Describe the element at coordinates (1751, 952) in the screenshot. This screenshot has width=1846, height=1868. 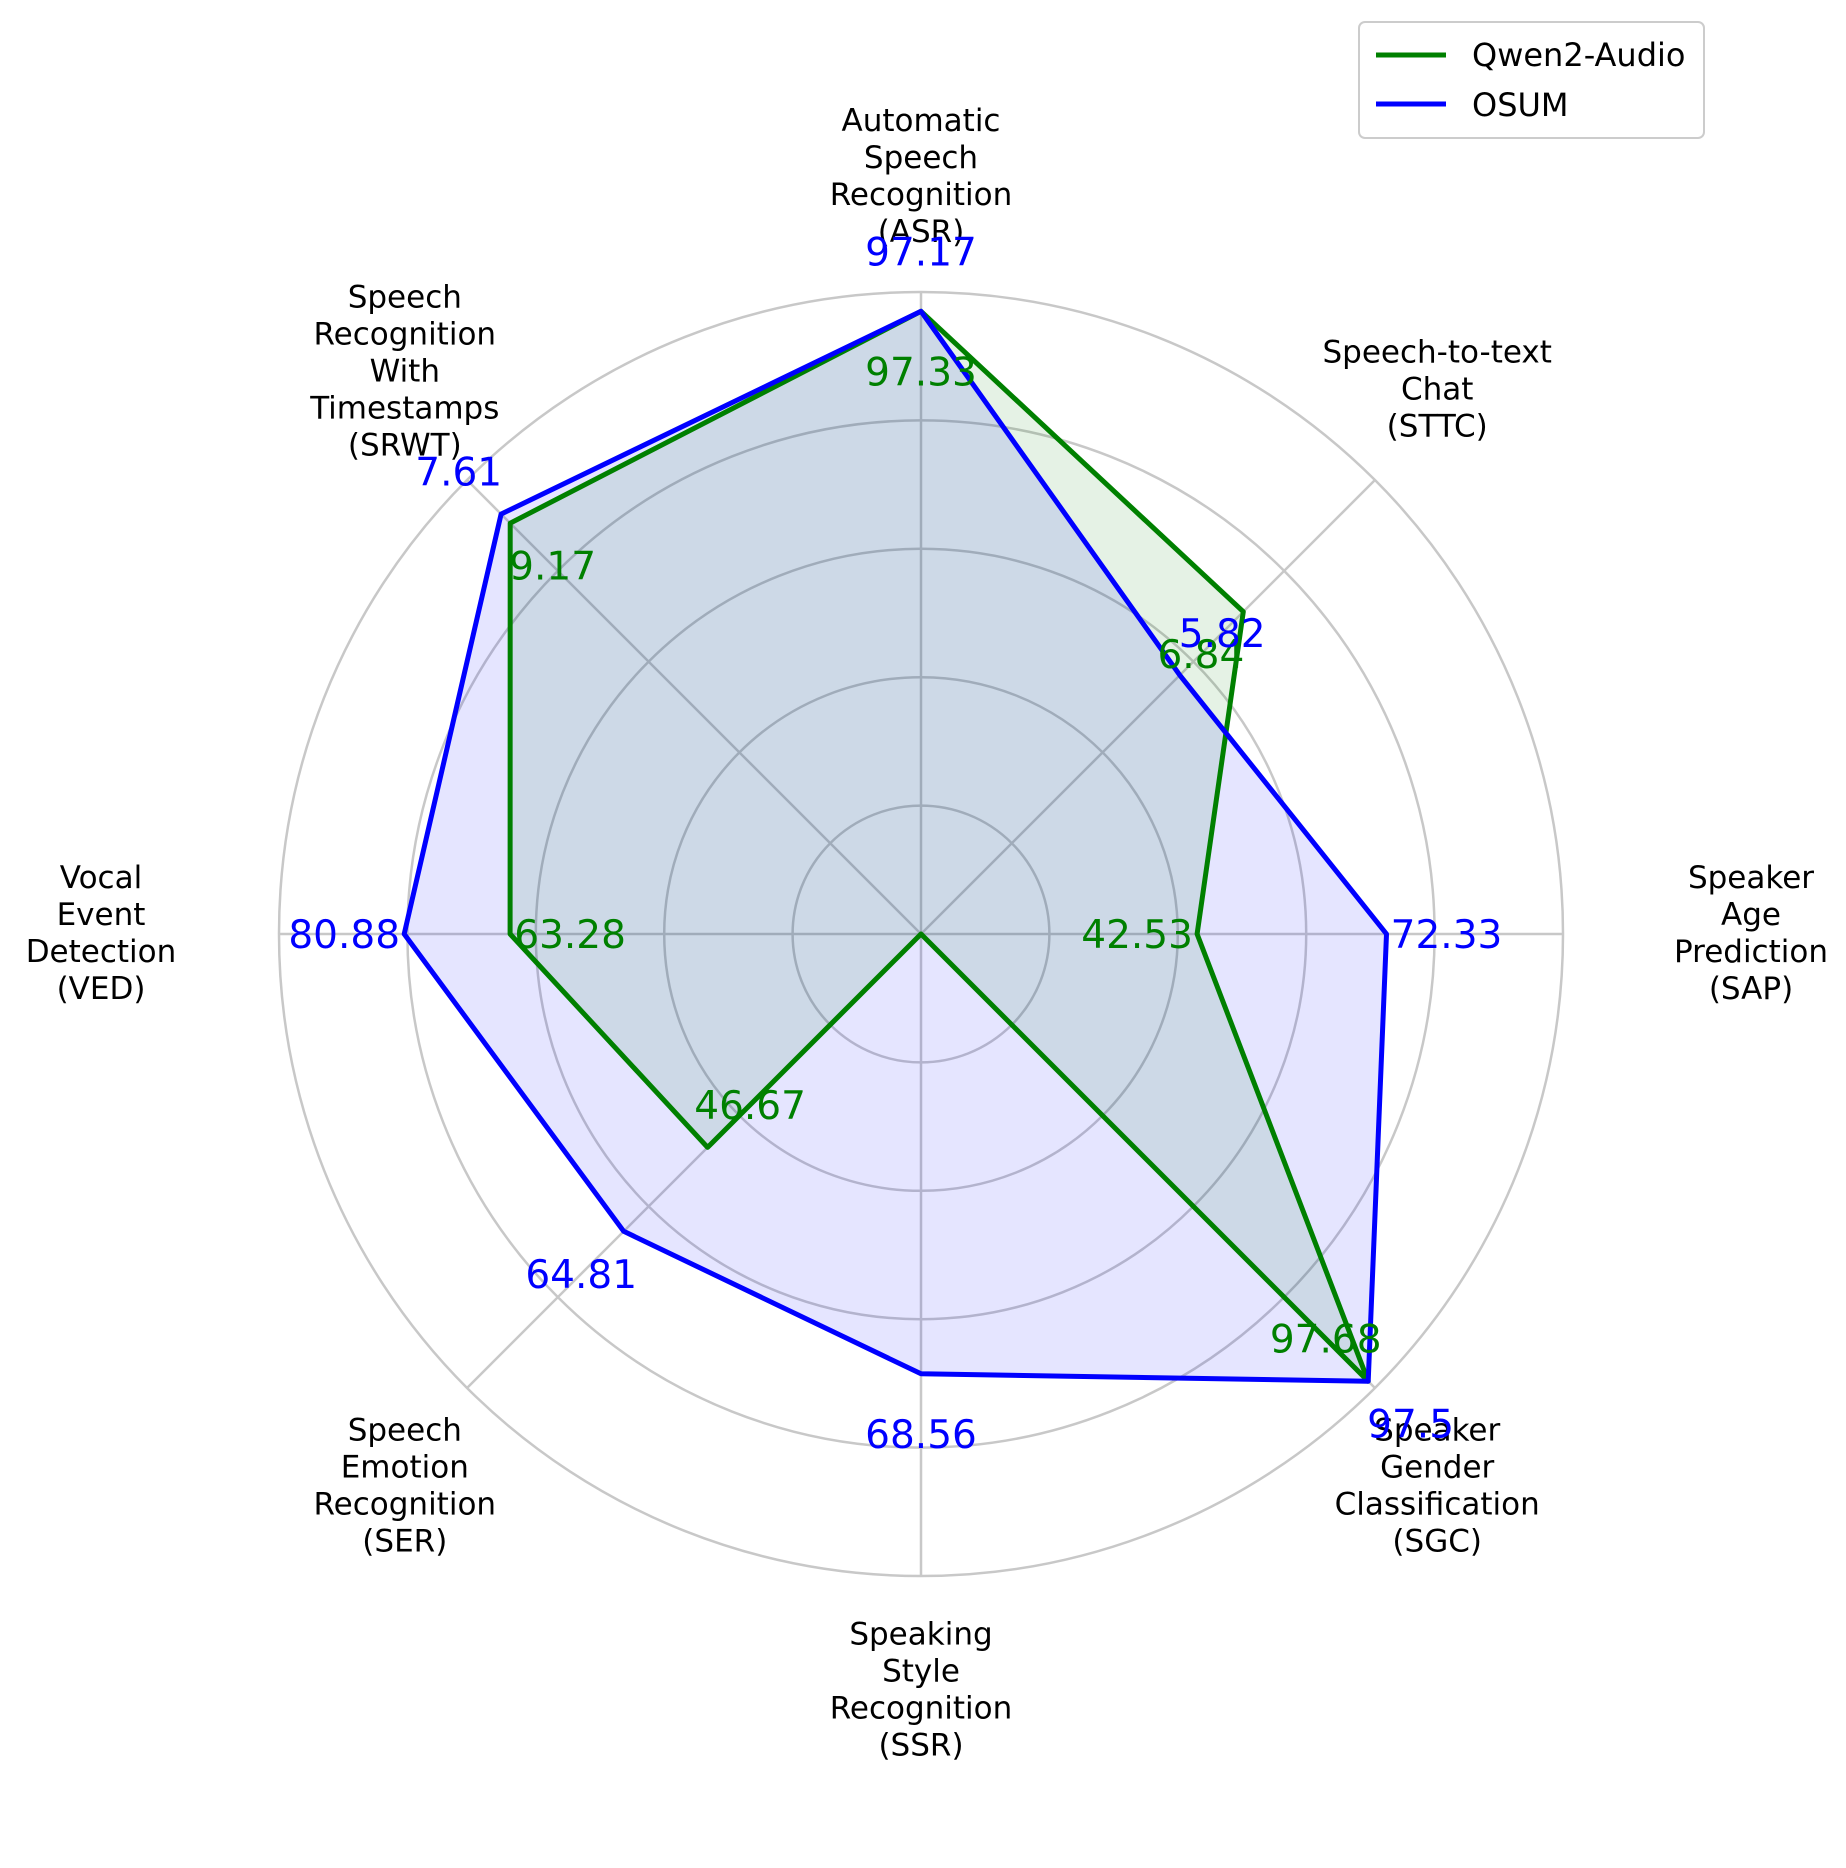
I see `axis-label-line: Prediction` at that location.